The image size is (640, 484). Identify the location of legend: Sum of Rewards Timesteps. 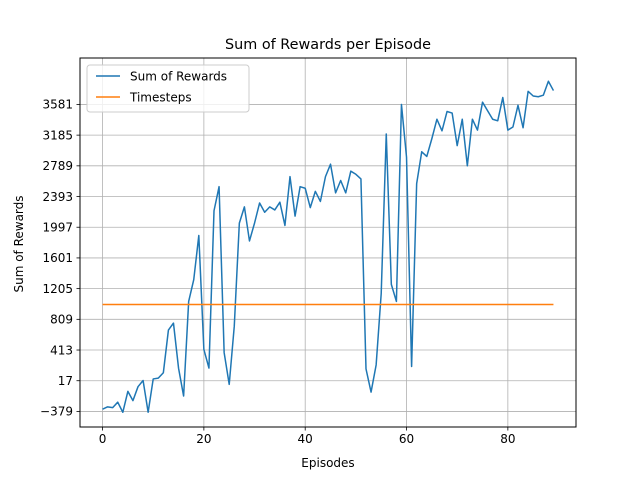
(168, 88).